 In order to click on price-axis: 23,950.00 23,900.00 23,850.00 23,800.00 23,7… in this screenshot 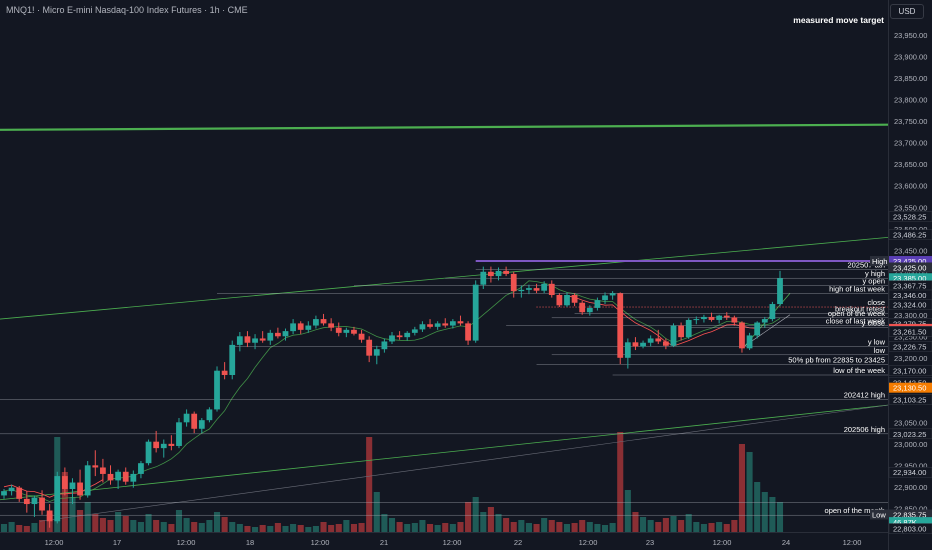, I will do `click(901, 283)`.